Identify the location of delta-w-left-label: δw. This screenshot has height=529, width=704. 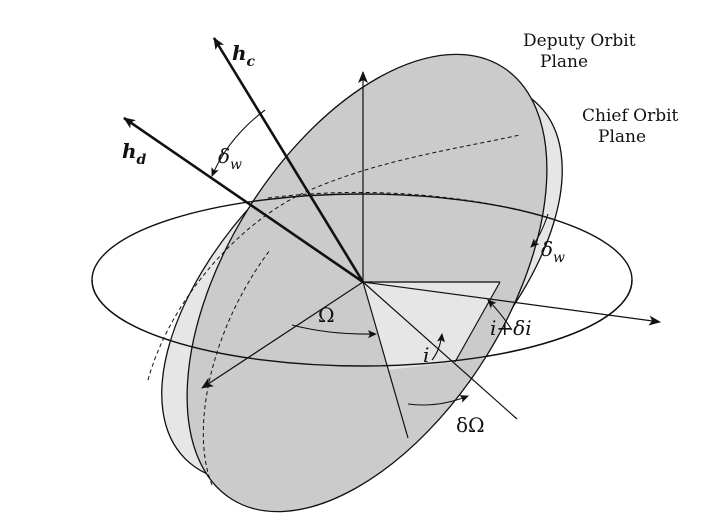
(230, 158).